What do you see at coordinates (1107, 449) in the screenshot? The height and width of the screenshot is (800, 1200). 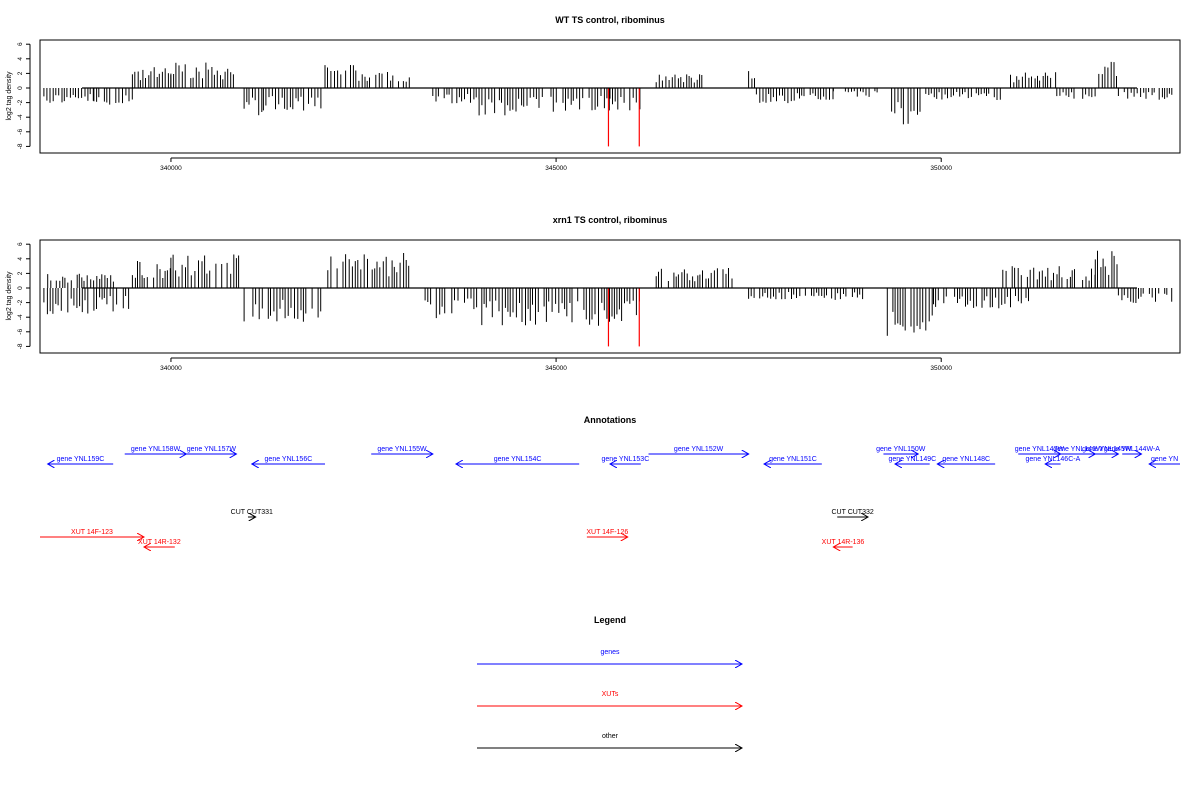 I see `feature-label: gene YNL145W` at bounding box center [1107, 449].